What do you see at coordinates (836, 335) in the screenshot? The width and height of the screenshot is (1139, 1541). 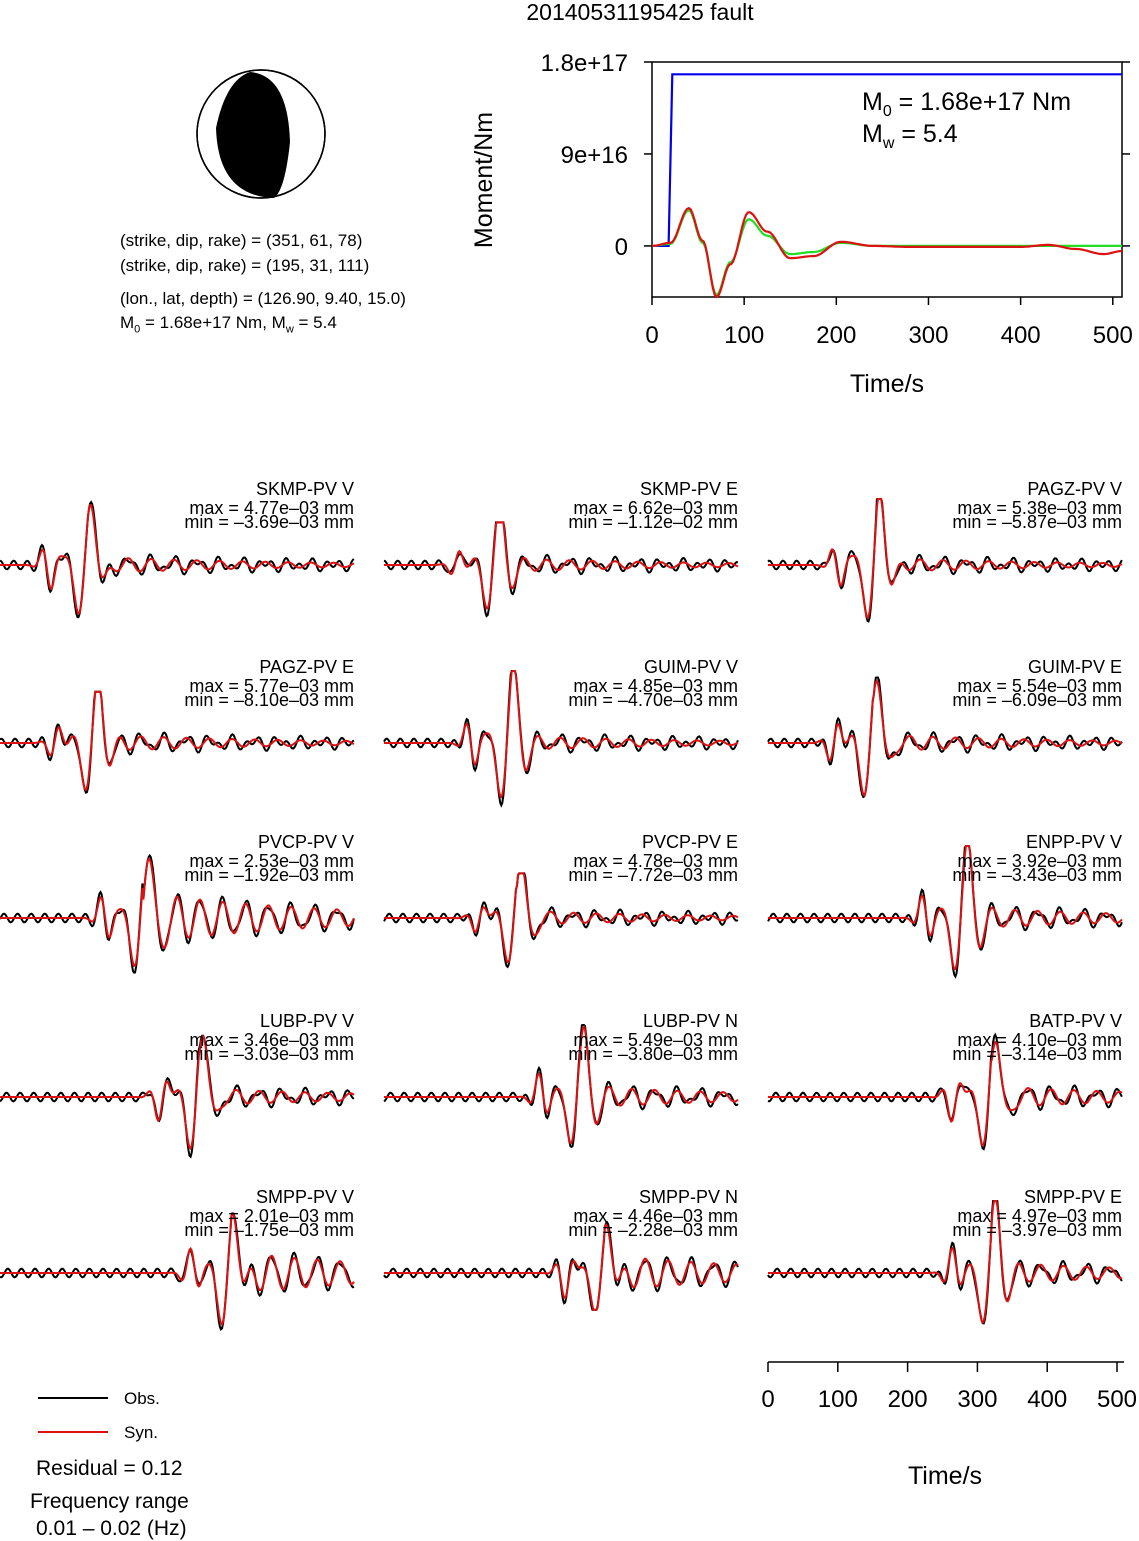 I see `moment-xtick-label: 200` at bounding box center [836, 335].